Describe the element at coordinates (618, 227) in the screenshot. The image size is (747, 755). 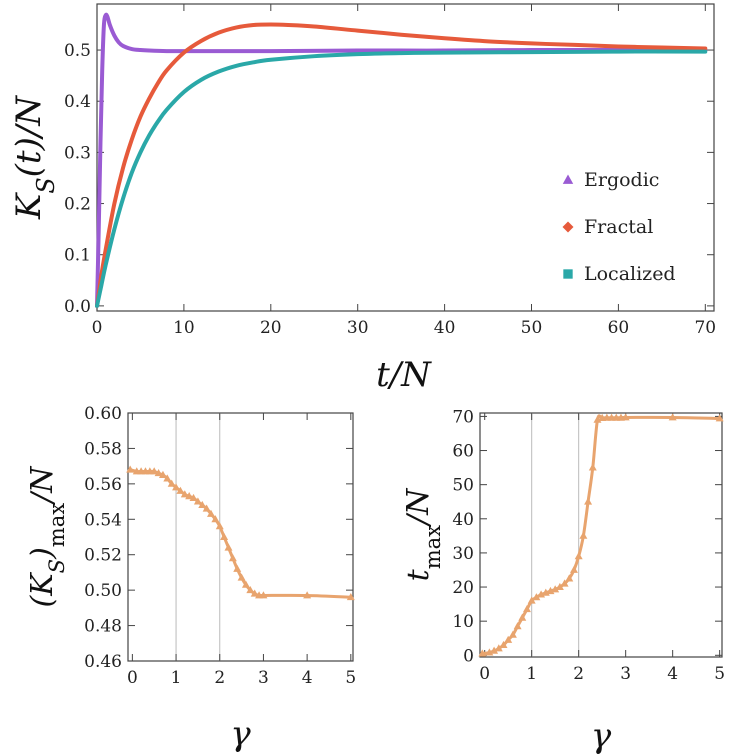
I see `legend-label-fractal: Fractal` at that location.